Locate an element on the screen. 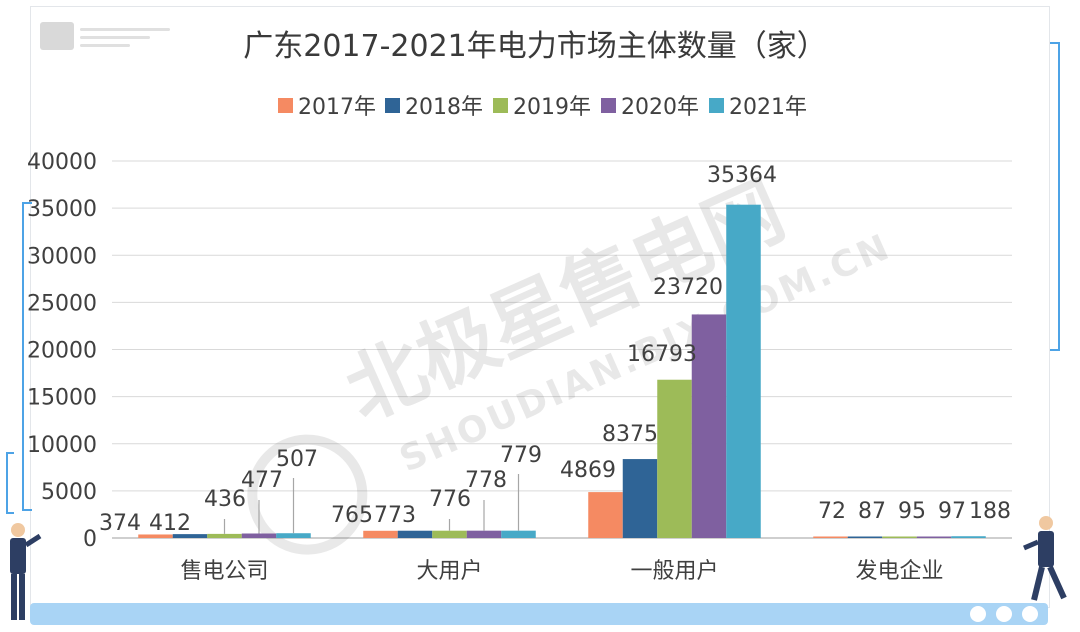 The width and height of the screenshot is (1080, 632). data-label: 779 is located at coordinates (521, 455).